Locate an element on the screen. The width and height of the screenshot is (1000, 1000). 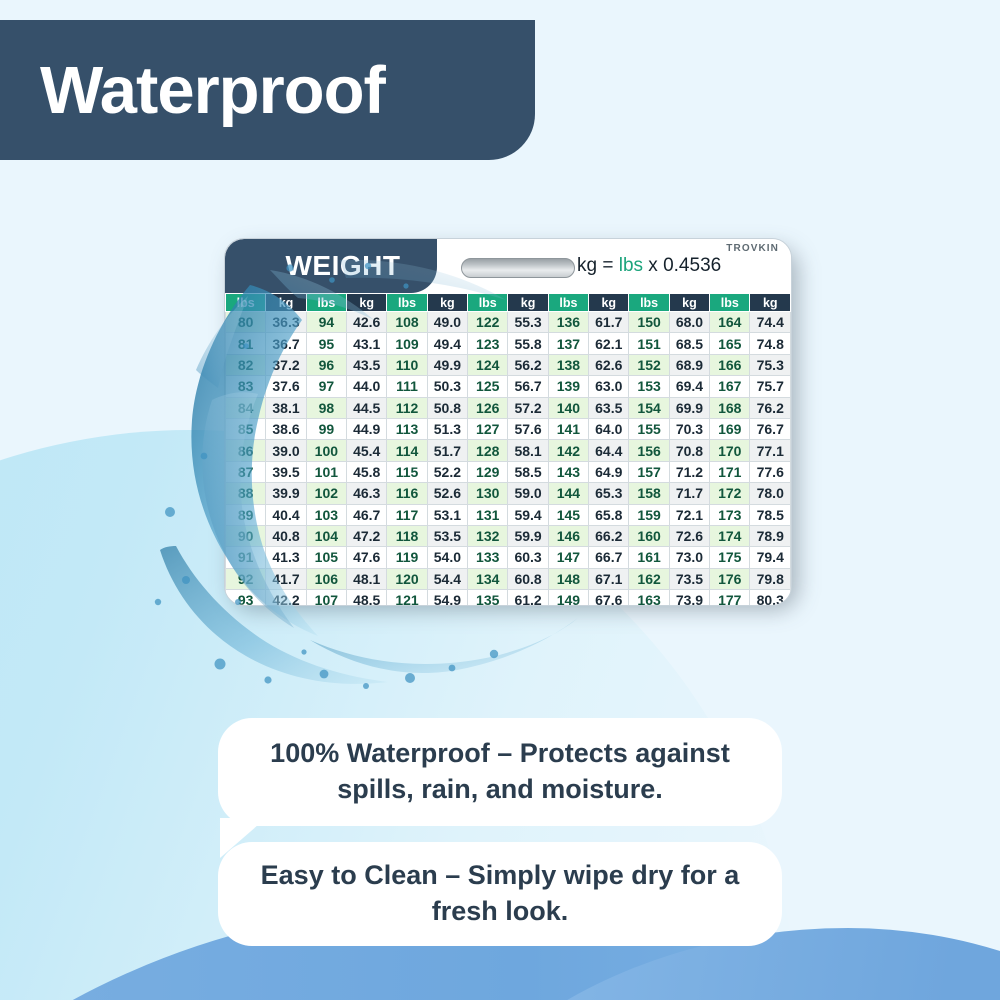
cell-kg: 58.1 is located at coordinates (528, 450).